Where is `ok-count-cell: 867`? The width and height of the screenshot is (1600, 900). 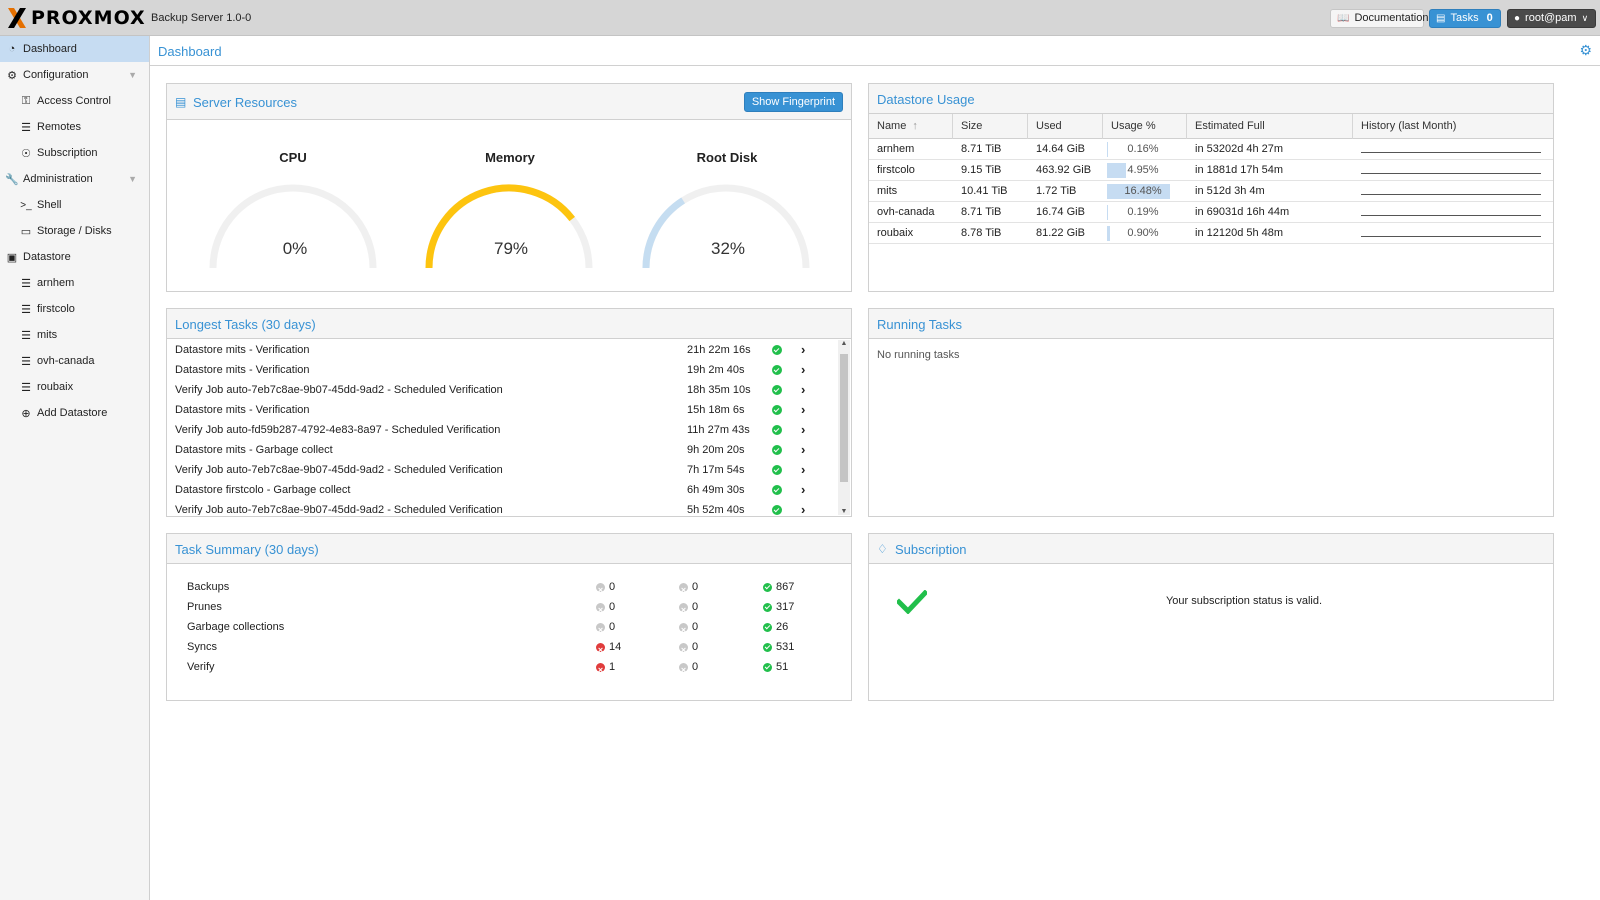 ok-count-cell: 867 is located at coordinates (778, 587).